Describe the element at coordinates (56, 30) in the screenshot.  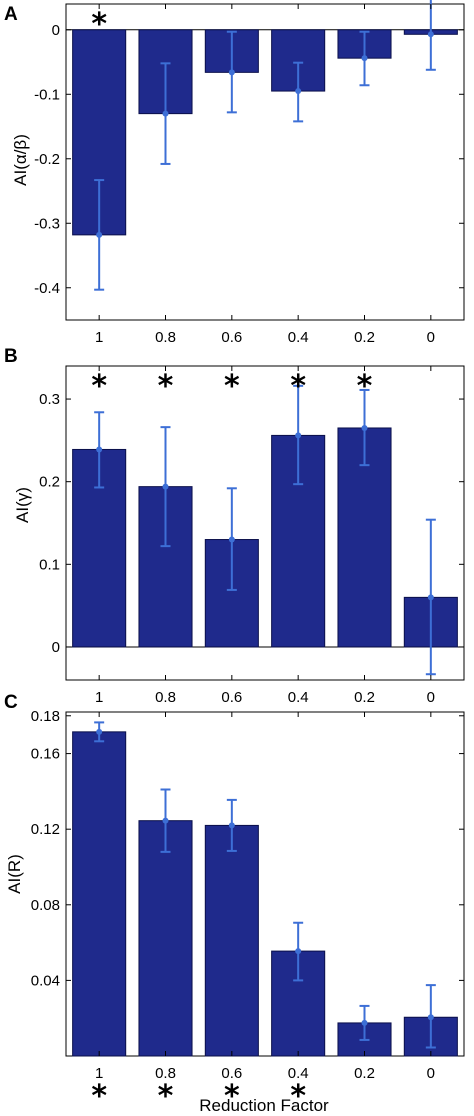
I see `y-tick-label-a: 0` at that location.